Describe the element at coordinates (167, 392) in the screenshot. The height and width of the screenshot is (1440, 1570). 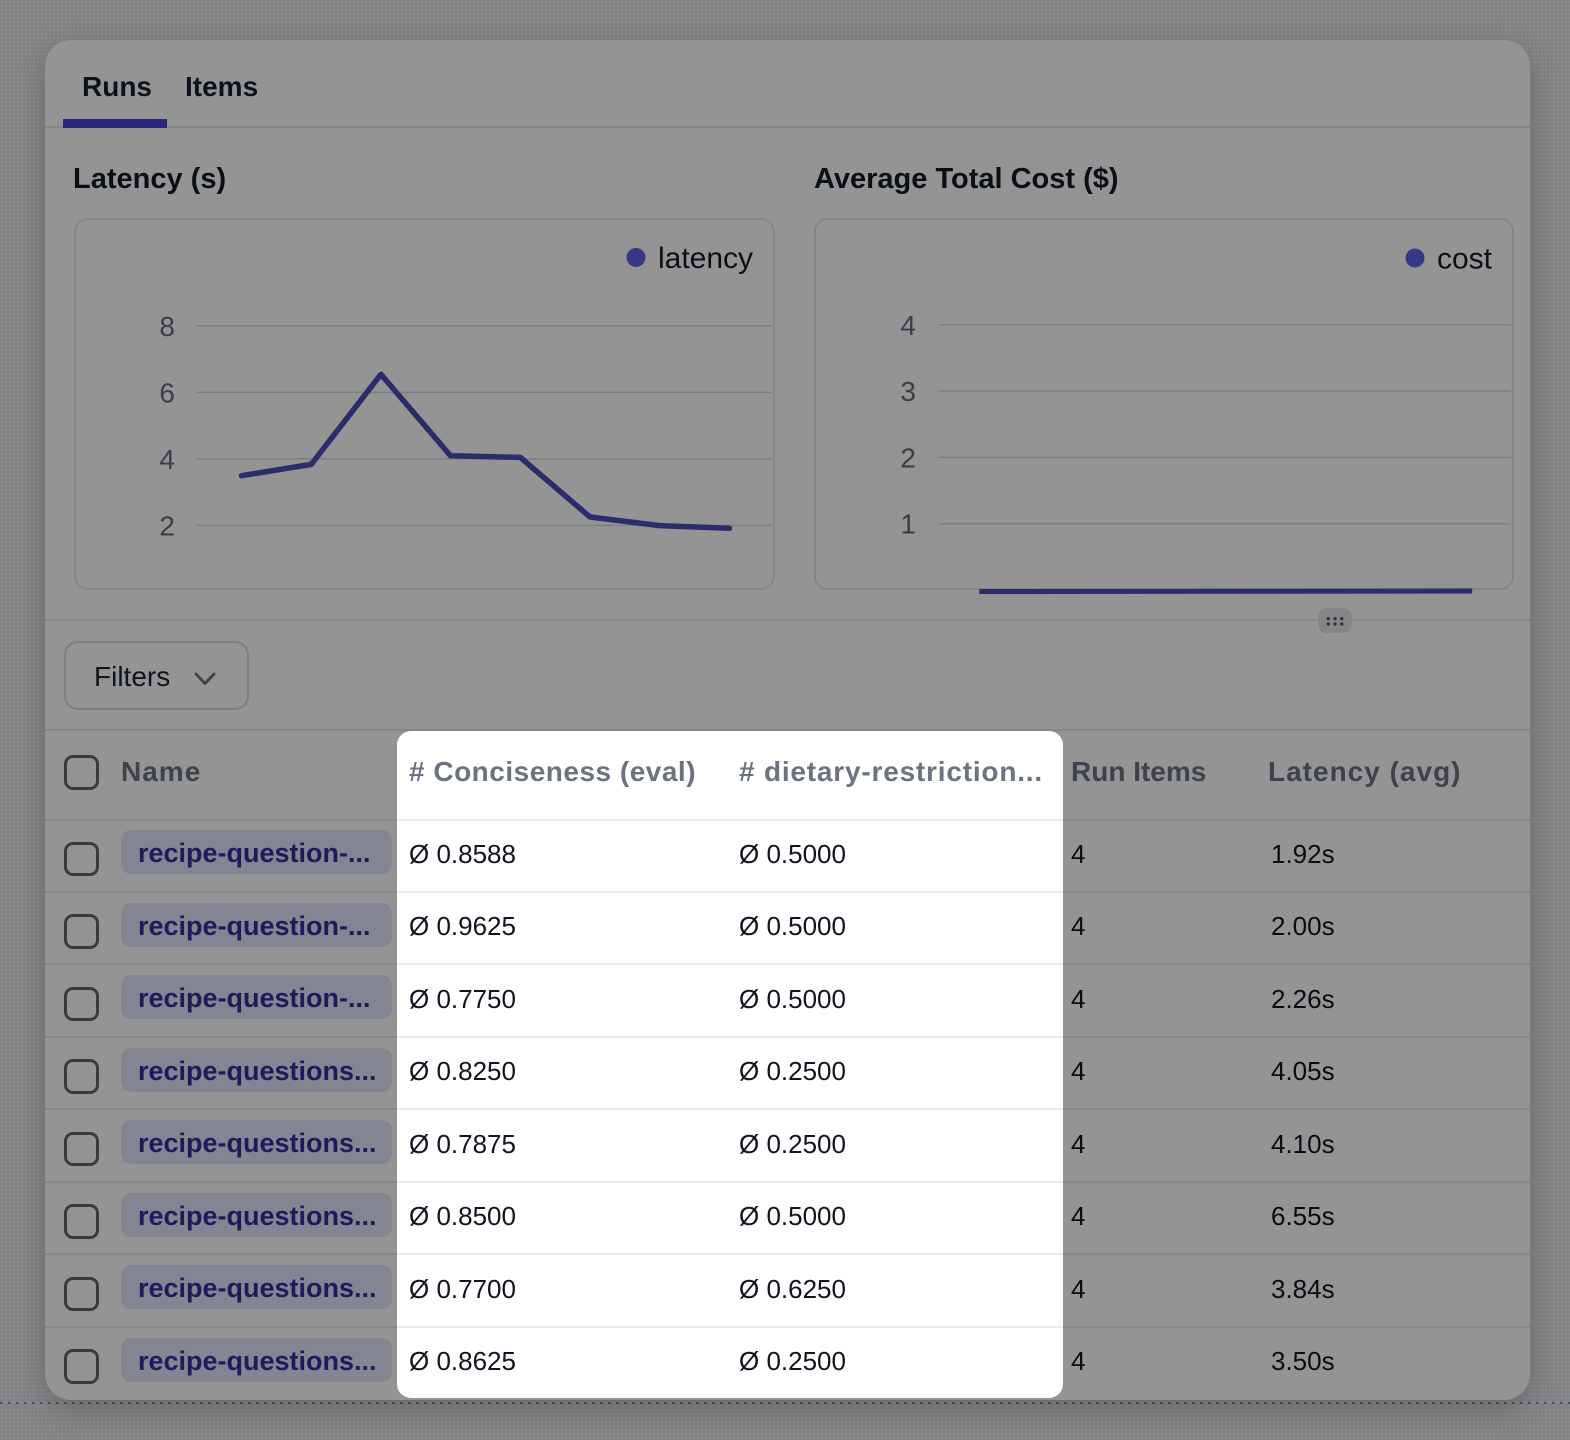
I see `svg-text: 6` at that location.